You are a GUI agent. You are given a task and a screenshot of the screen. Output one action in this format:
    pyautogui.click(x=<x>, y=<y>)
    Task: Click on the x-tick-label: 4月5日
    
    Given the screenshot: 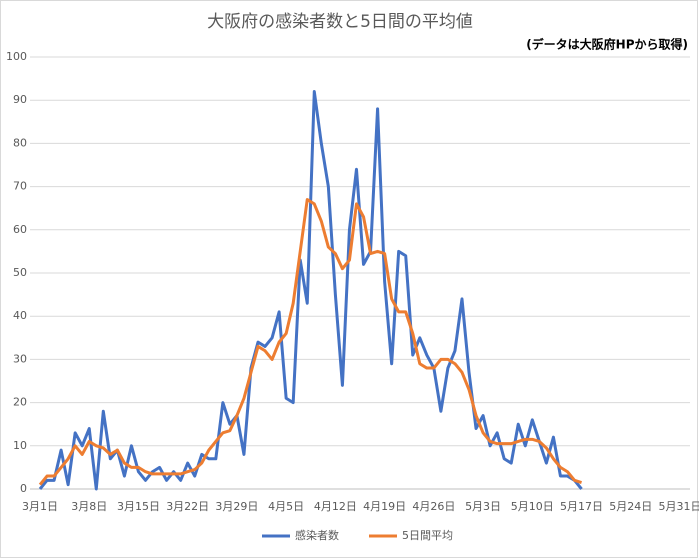 What is the action you would take?
    pyautogui.click(x=286, y=506)
    